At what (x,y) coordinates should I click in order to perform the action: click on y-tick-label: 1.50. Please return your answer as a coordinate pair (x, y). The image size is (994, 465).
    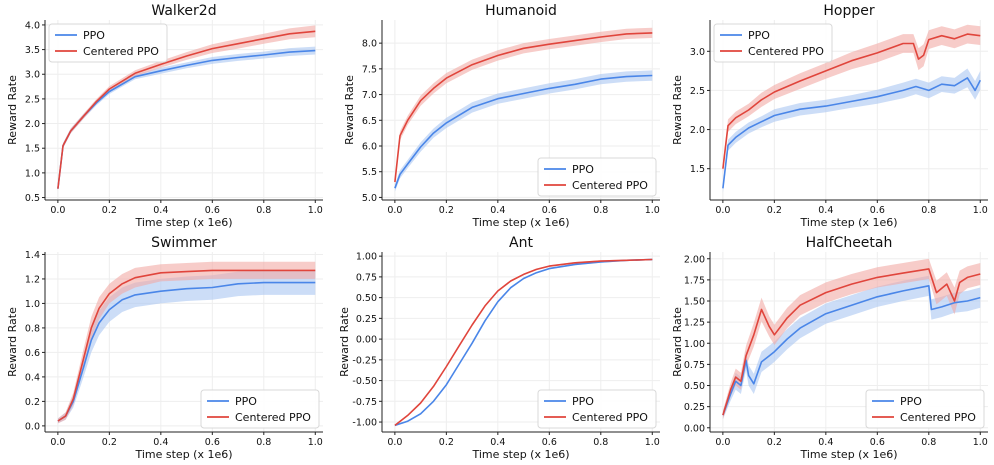
    Looking at the image, I should click on (694, 302).